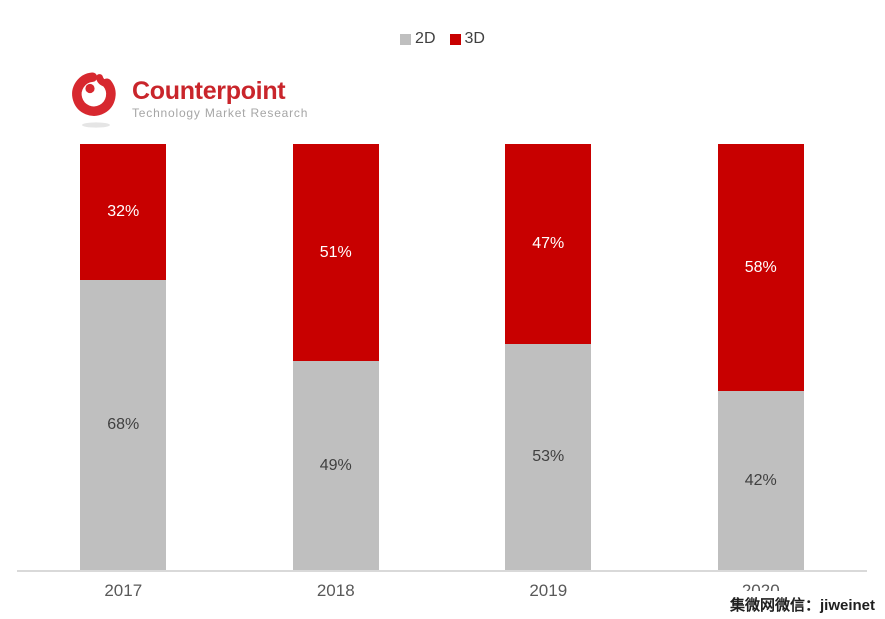  I want to click on legend-label-3d: 3D, so click(474, 38).